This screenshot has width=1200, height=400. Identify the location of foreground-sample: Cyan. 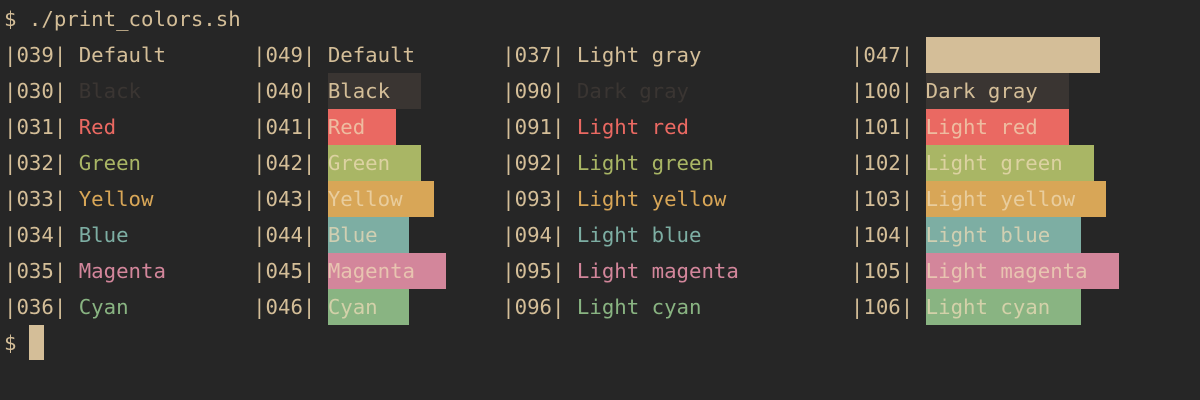
(104, 307).